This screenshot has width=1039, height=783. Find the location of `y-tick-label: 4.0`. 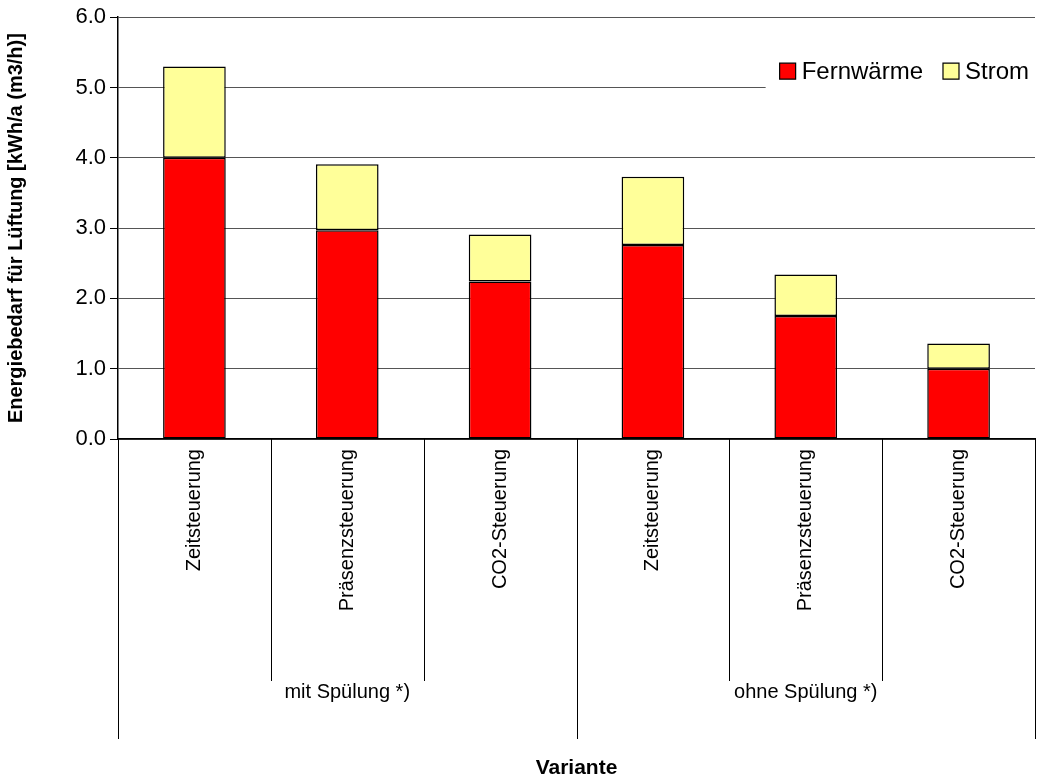

y-tick-label: 4.0 is located at coordinates (90, 156).